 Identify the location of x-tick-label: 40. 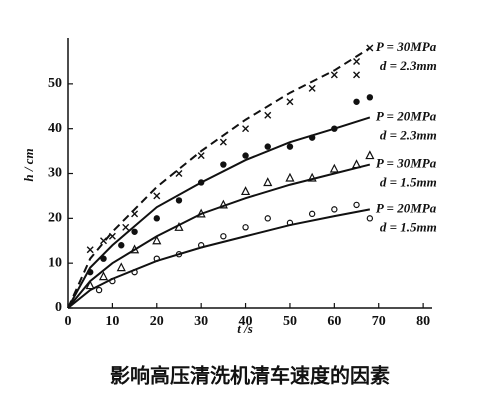
(246, 321).